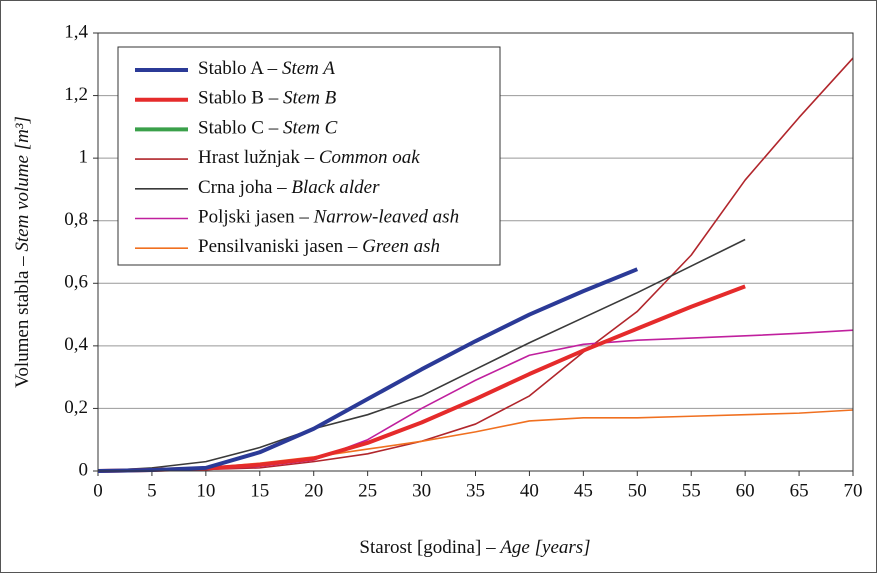  Describe the element at coordinates (799, 490) in the screenshot. I see `x-tick-label: 65` at that location.